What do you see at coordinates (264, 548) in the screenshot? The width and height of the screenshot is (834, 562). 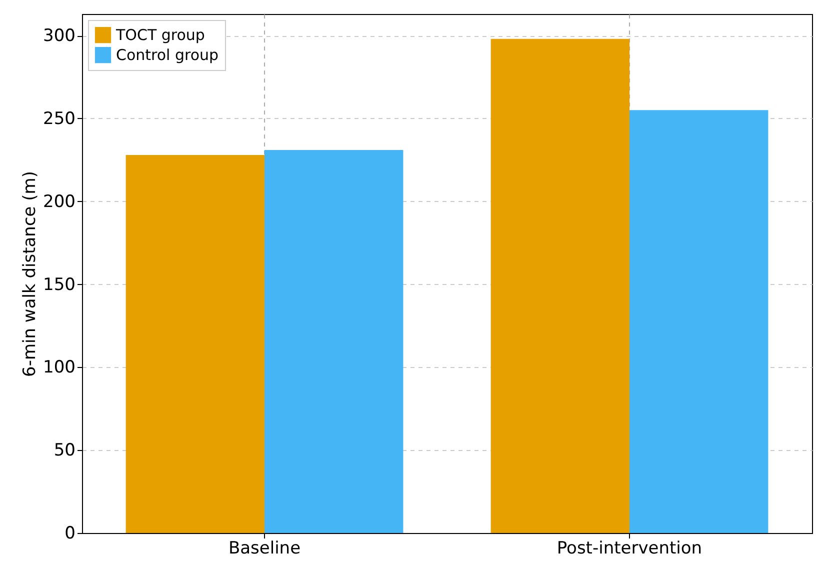 I see `x-tick-label: Baseline` at bounding box center [264, 548].